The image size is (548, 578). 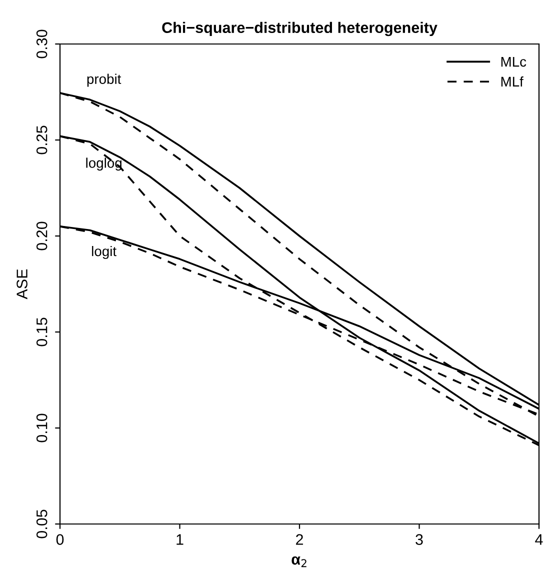 I want to click on legend-label: MLc, so click(x=513, y=62).